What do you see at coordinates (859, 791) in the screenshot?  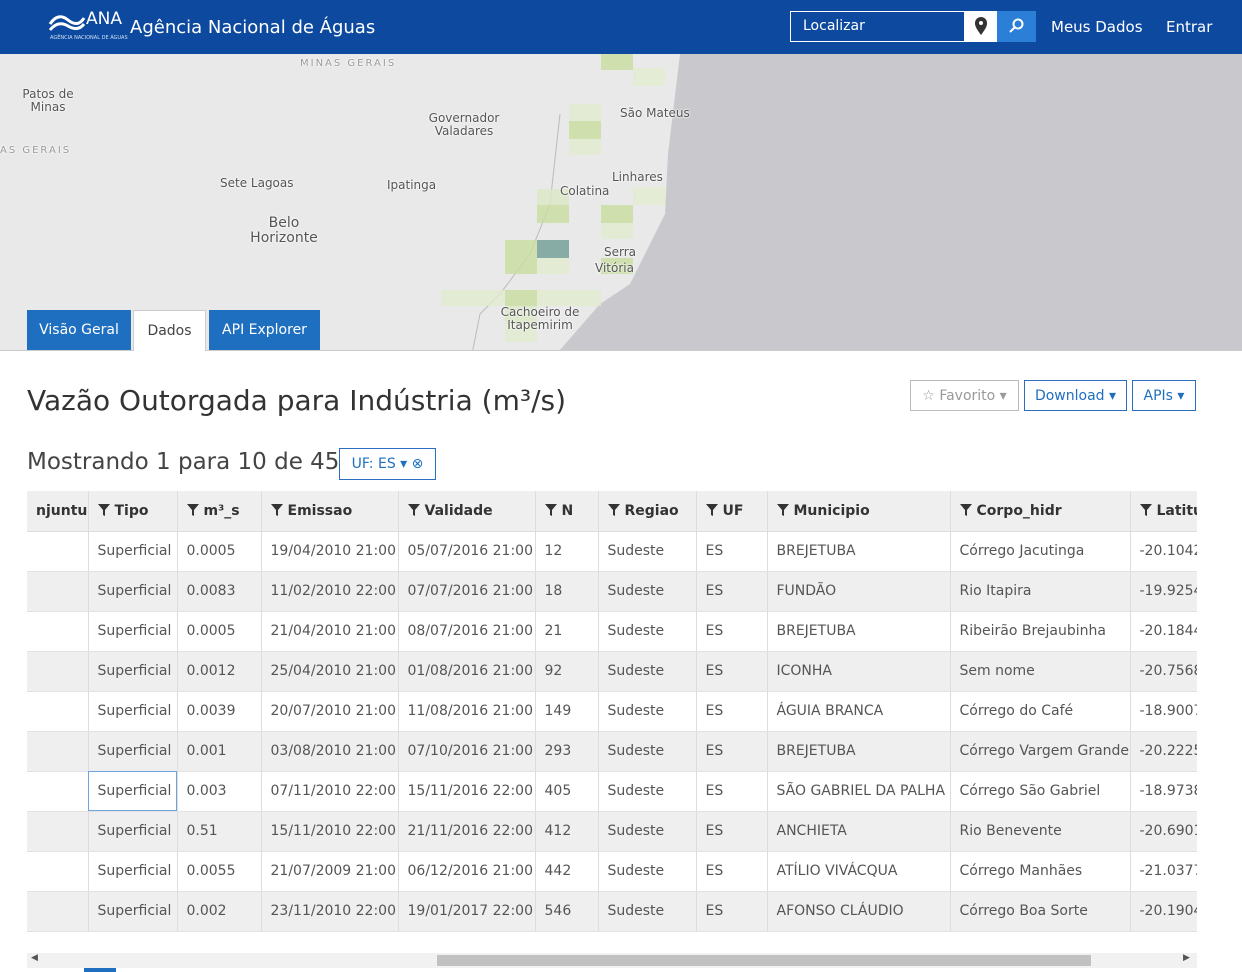 I see `table-cell: SÃO GABRIEL DA PALHA` at bounding box center [859, 791].